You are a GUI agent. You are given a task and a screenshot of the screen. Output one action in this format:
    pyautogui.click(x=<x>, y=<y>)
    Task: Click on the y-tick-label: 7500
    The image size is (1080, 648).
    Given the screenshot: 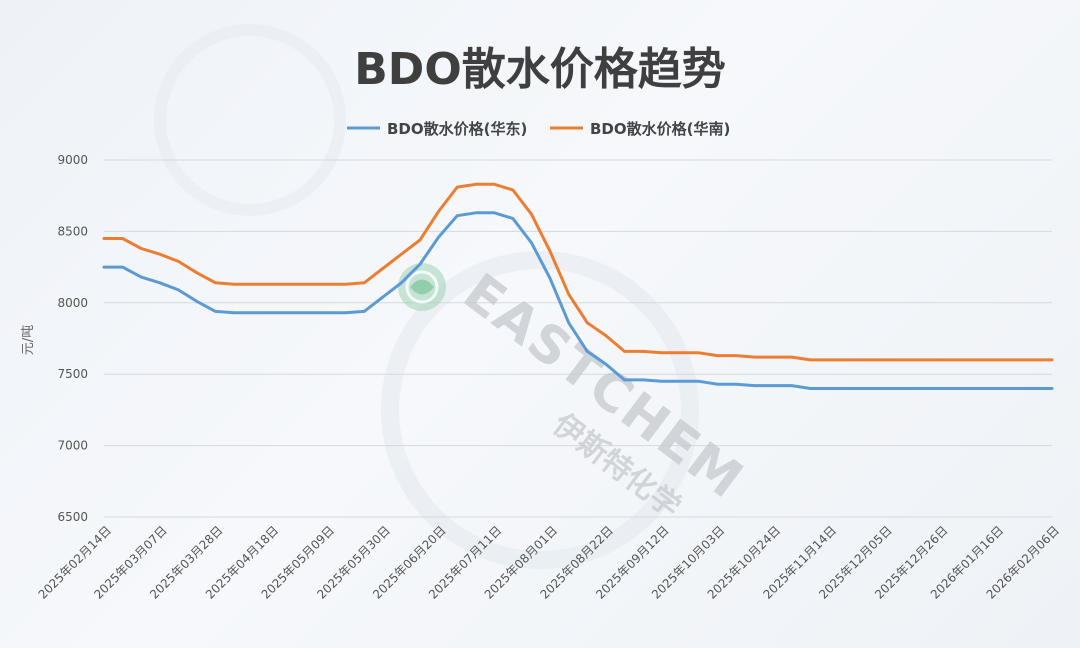 What is the action you would take?
    pyautogui.click(x=72, y=374)
    